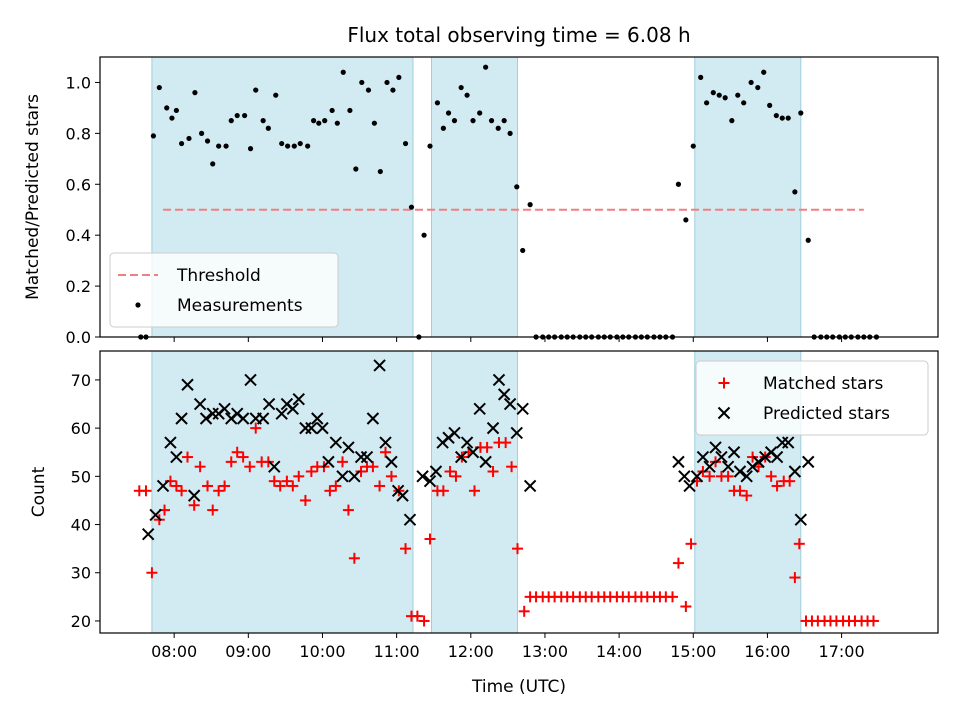 This screenshot has height=720, width=960. What do you see at coordinates (39, 491) in the screenshot?
I see `bottom-y-axis-label: Count` at bounding box center [39, 491].